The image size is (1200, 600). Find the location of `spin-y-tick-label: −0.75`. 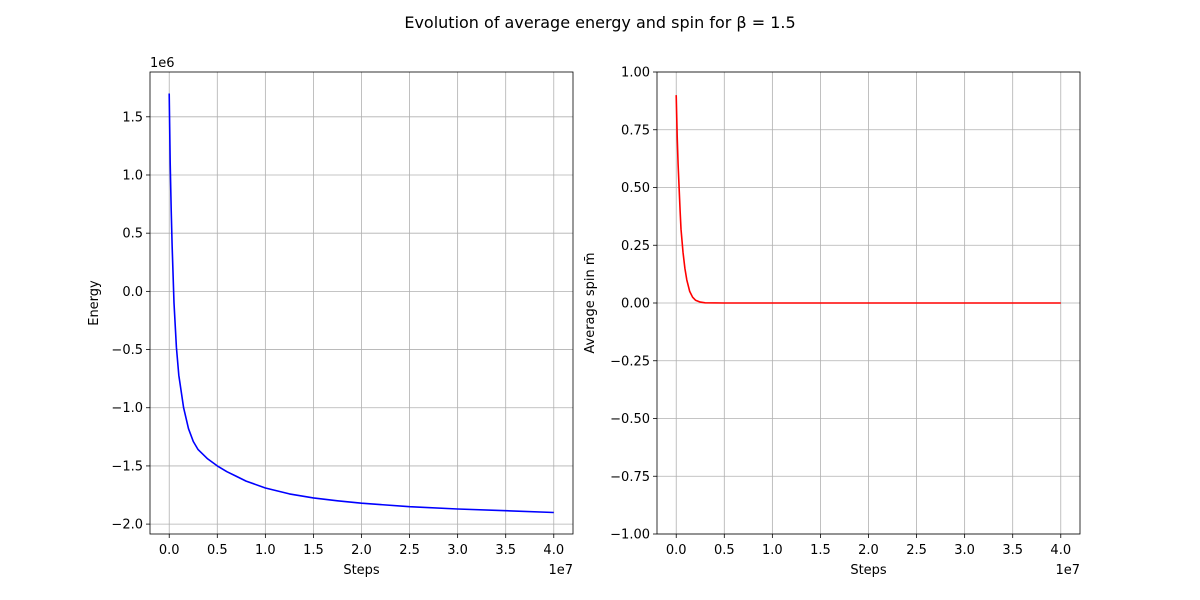

spin-y-tick-label: −0.75 is located at coordinates (630, 477).